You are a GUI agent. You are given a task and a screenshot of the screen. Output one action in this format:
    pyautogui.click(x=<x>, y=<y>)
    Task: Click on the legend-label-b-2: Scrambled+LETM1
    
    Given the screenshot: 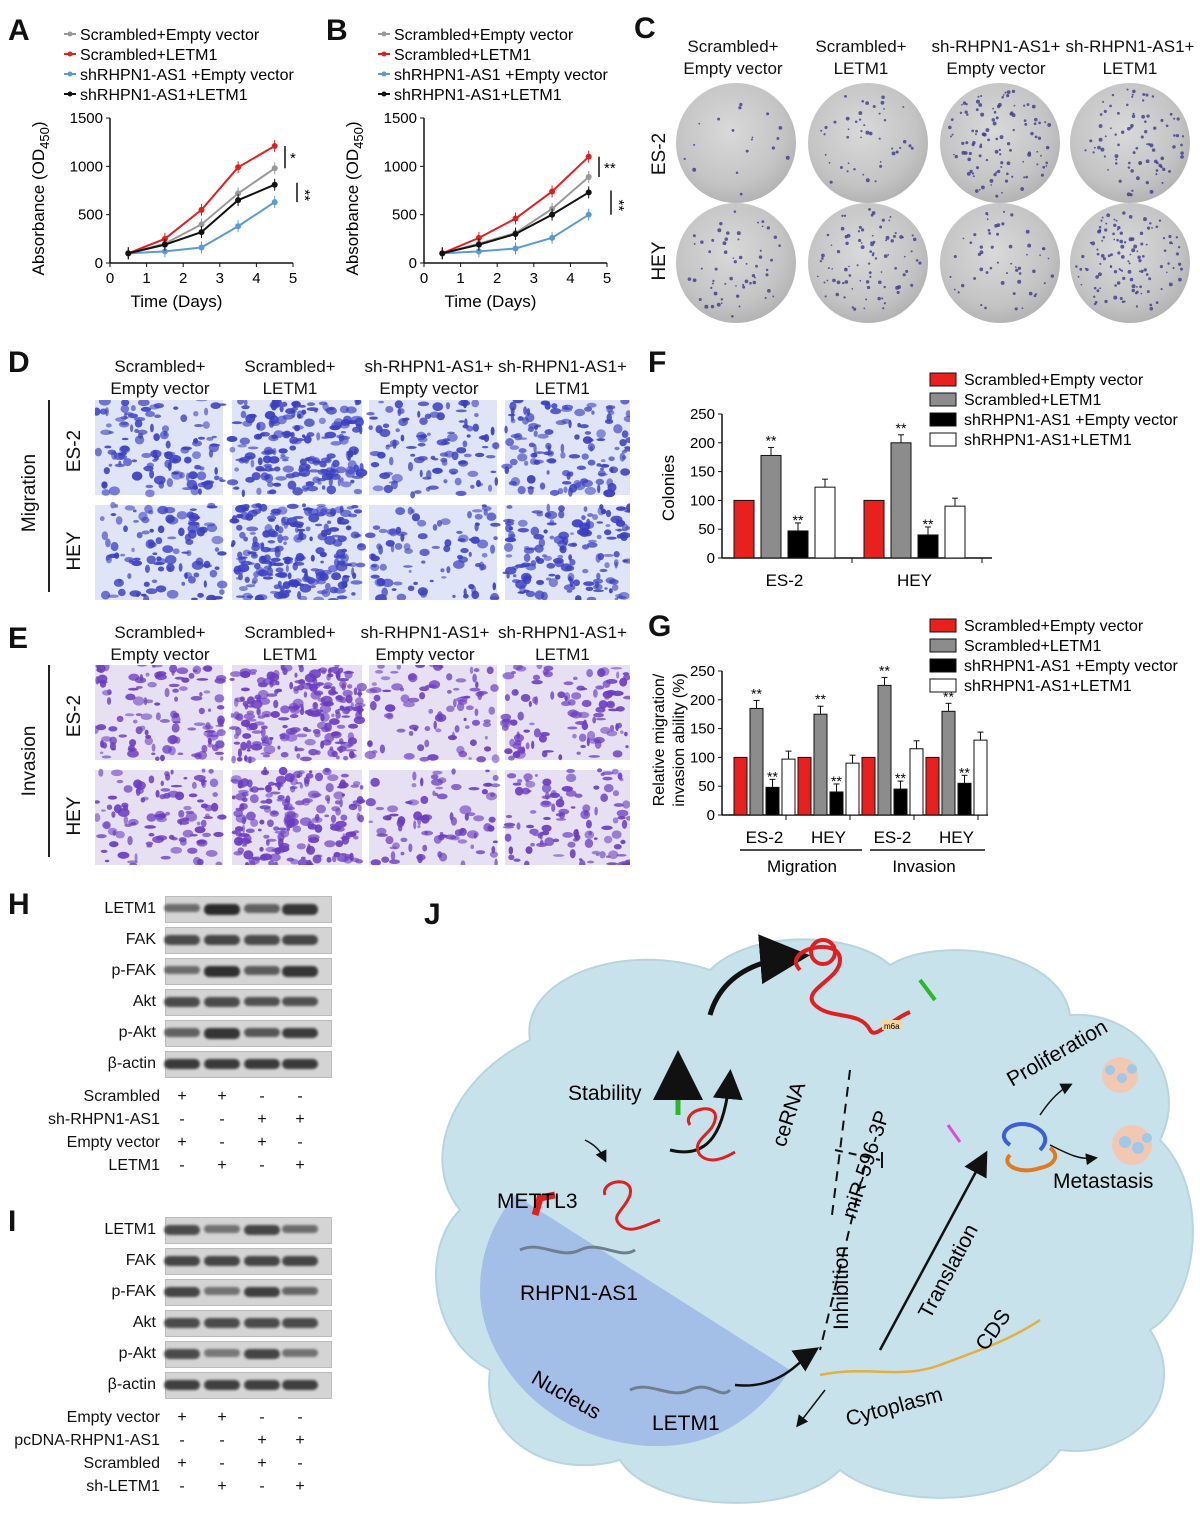 What is the action you would take?
    pyautogui.click(x=462, y=55)
    